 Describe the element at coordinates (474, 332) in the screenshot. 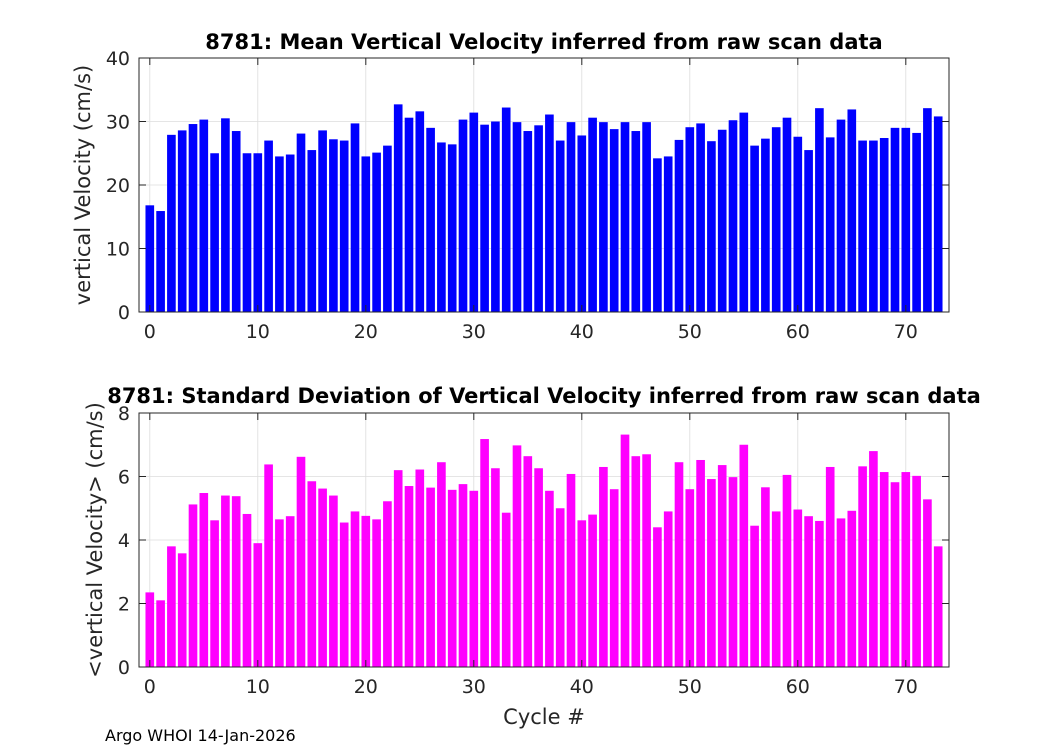

I see `mean-velocity-xtick-label-30: 30` at that location.